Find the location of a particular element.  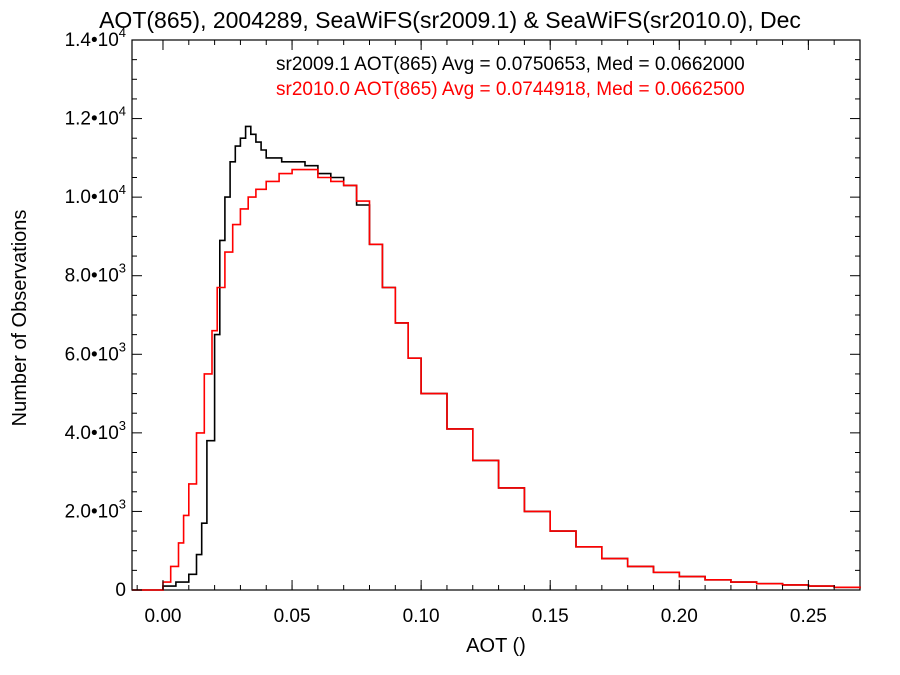

x-tick-label: 0.15 is located at coordinates (550, 616).